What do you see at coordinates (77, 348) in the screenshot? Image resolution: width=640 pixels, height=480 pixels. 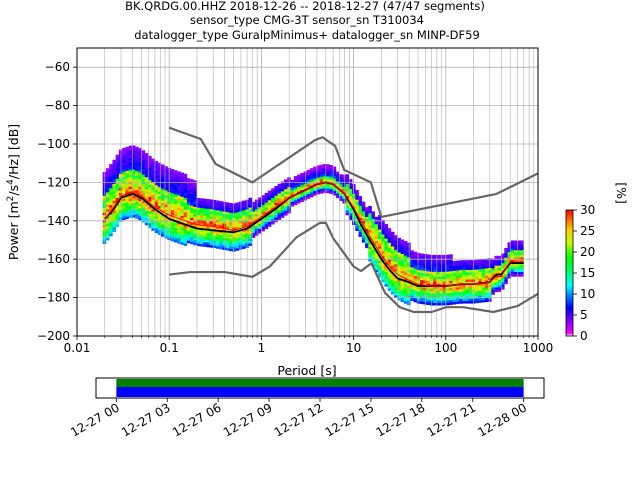 I see `x-tick-label: 0.01` at bounding box center [77, 348].